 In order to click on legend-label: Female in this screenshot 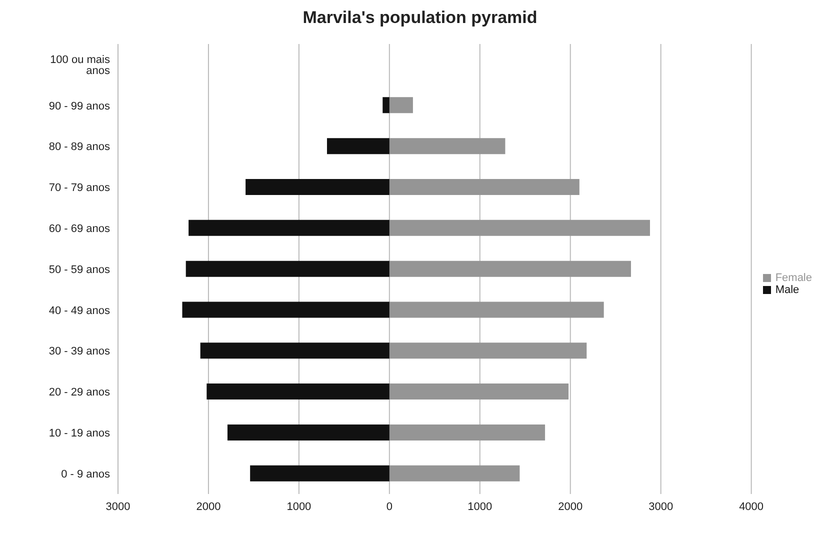, I will do `click(793, 278)`.